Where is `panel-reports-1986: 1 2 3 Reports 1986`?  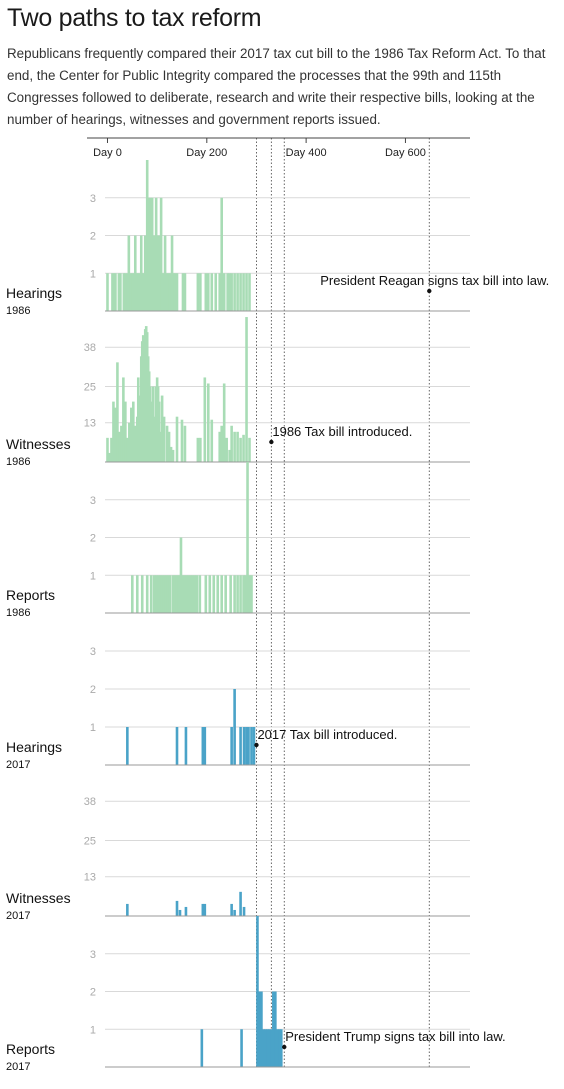
panel-reports-1986: 1 2 3 Reports 1986 is located at coordinates (238, 540).